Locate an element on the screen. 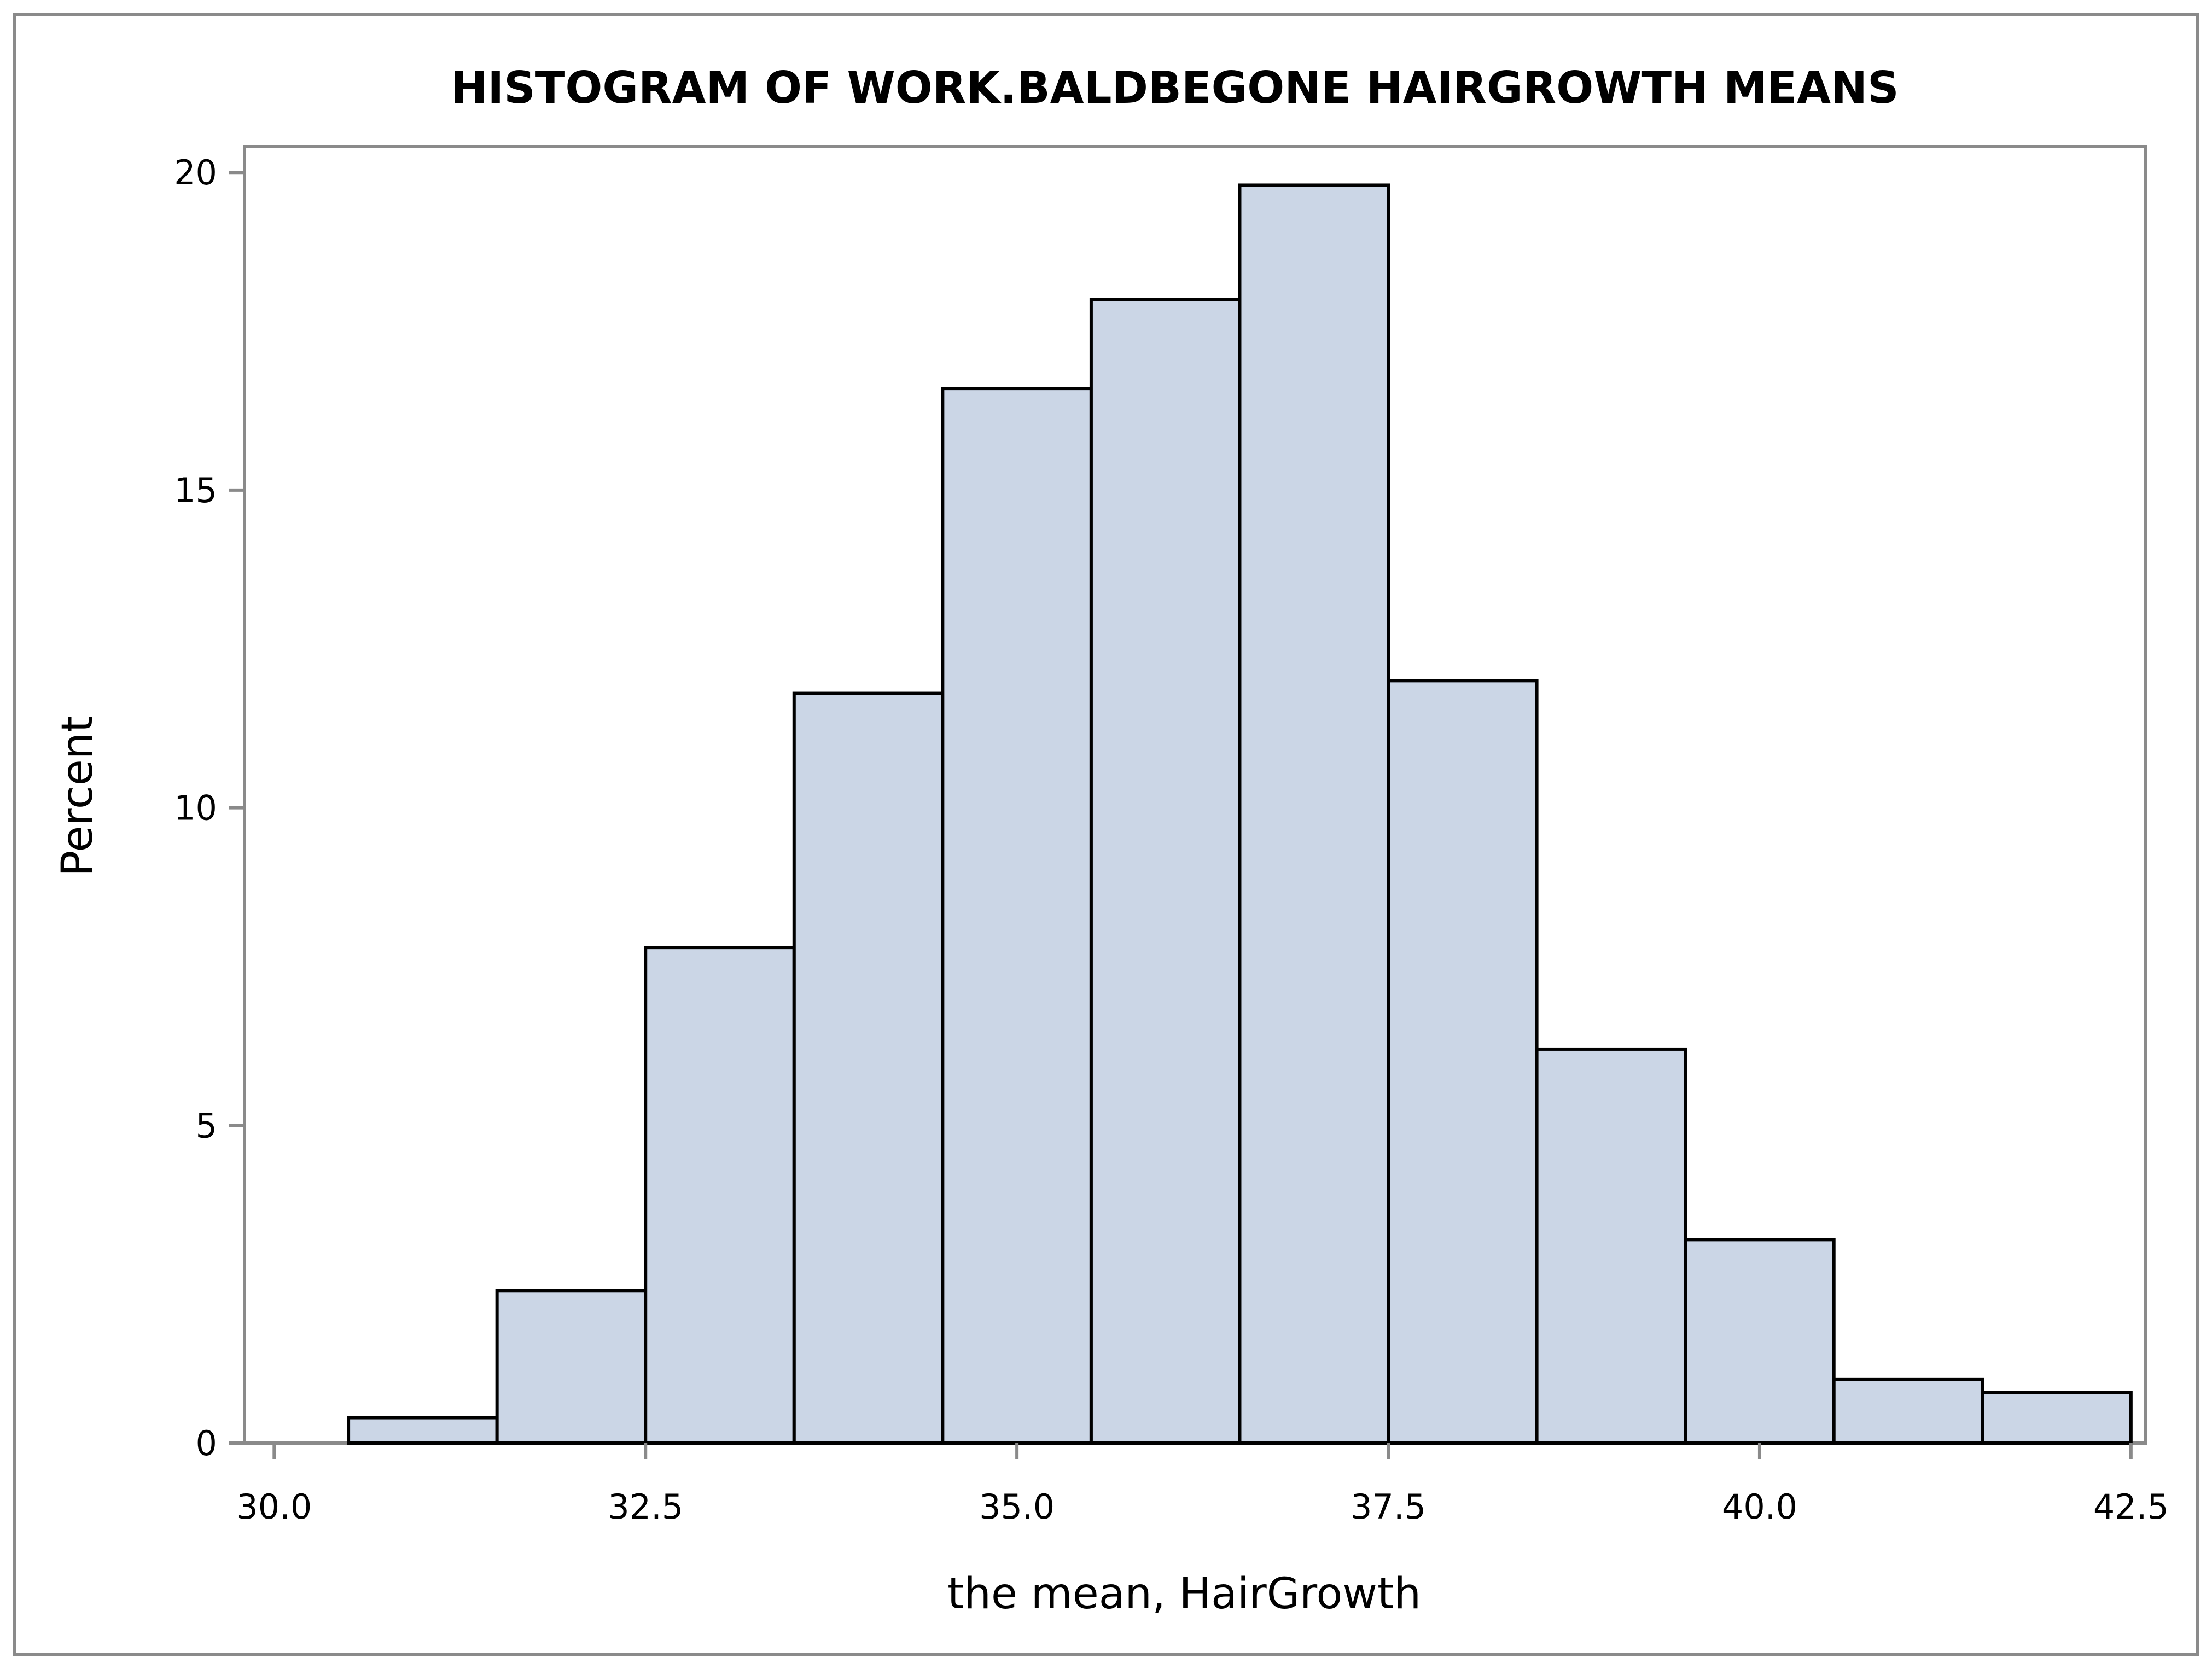 Image resolution: width=2212 pixels, height=1669 pixels. y-tick-label: 20 is located at coordinates (195, 173).